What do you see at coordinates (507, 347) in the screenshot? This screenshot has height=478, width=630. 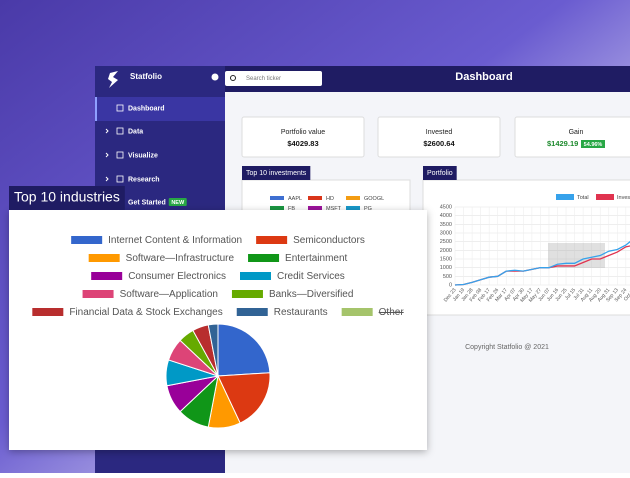 I see `footer: Copyright Statfolio @ 2021` at bounding box center [507, 347].